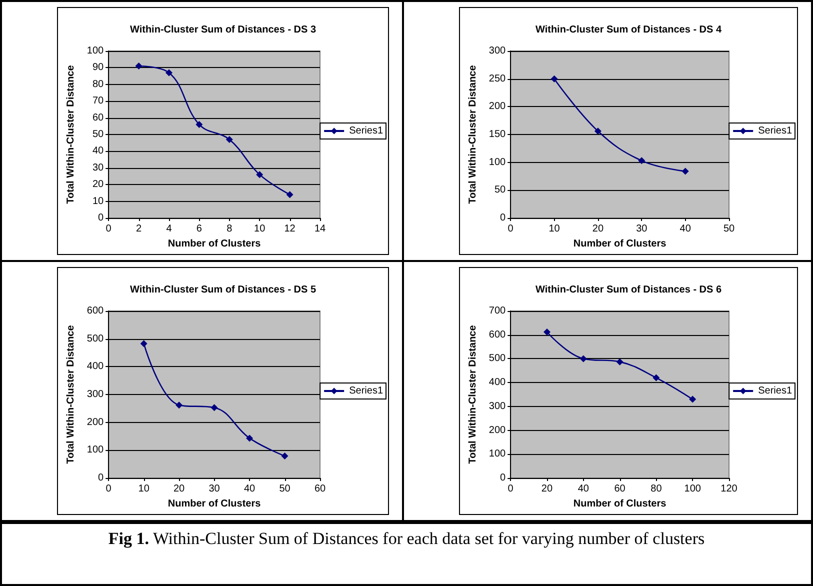 This screenshot has width=813, height=586. Describe the element at coordinates (98, 184) in the screenshot. I see `y-tick-label: 20` at that location.